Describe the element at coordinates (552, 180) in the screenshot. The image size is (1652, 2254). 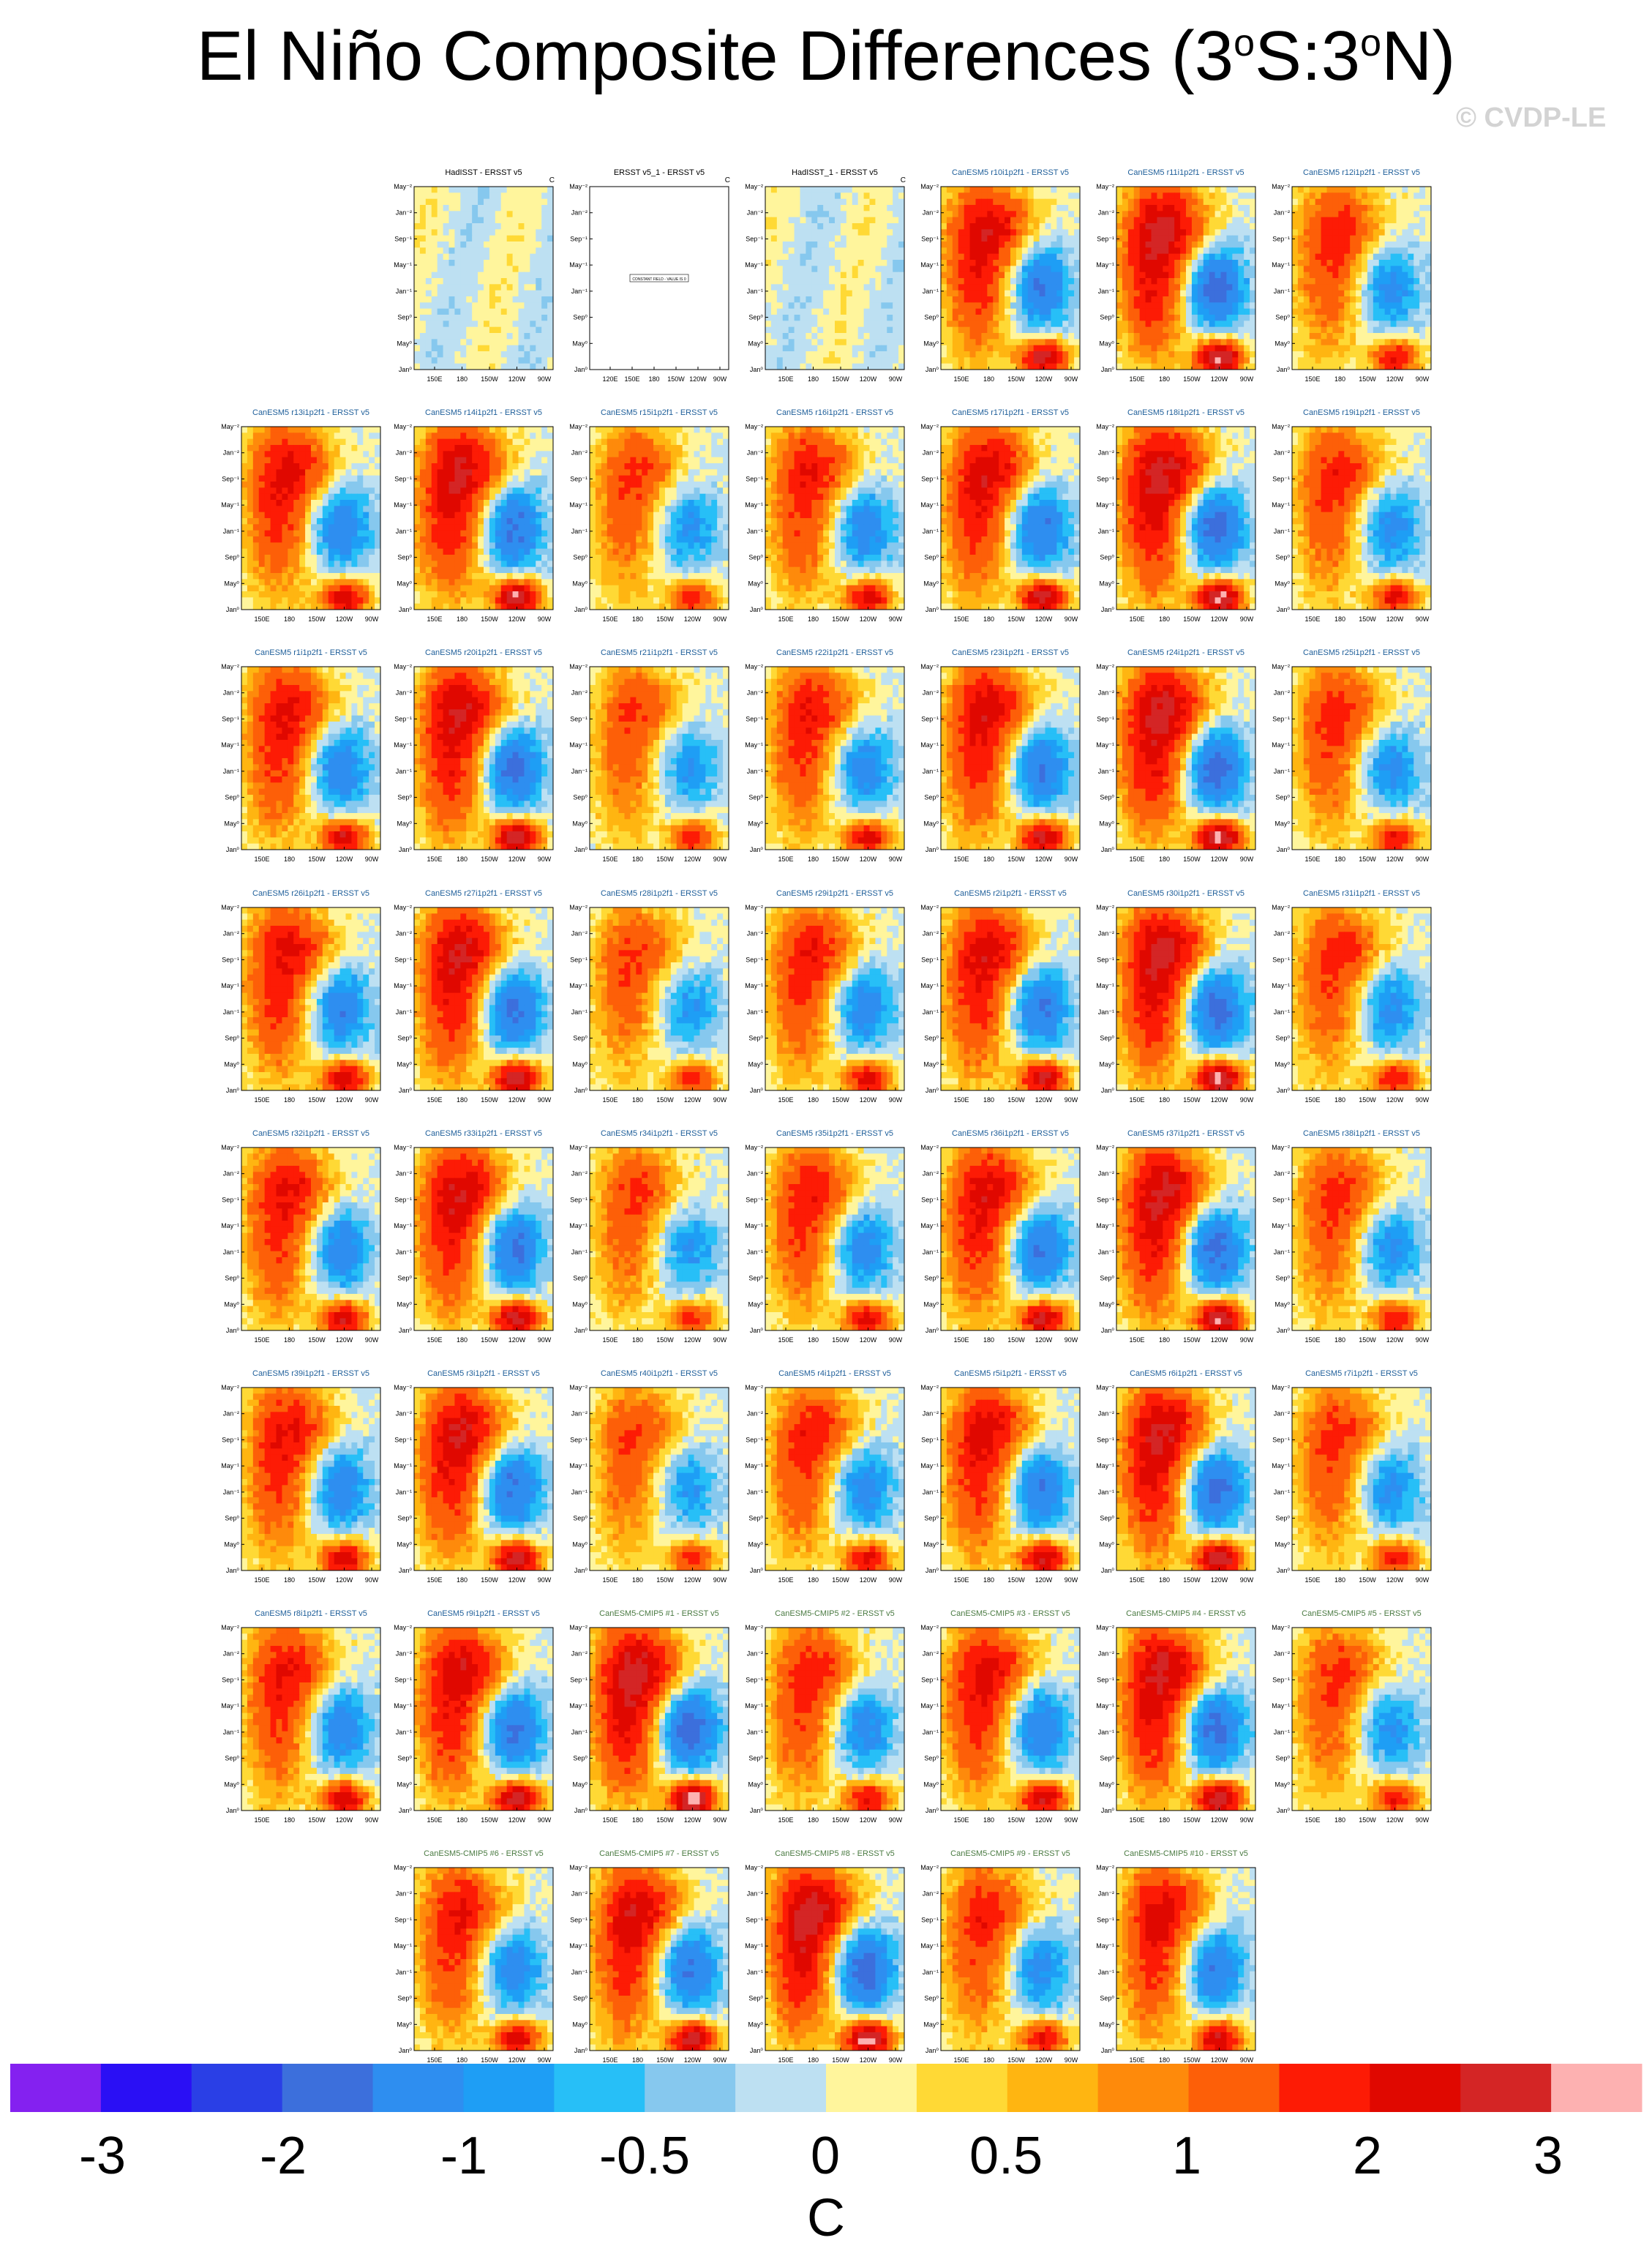
I see `panel-units-marker: C` at that location.